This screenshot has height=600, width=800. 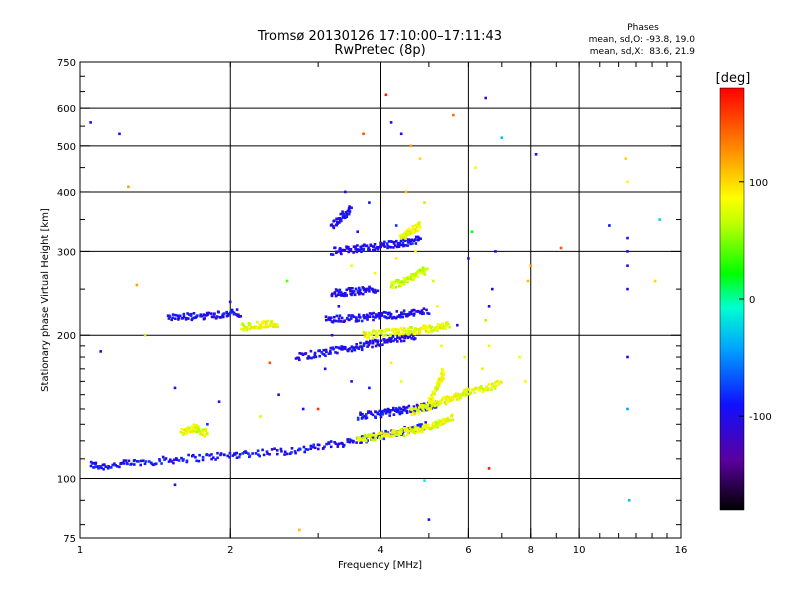 I want to click on colorbar-tick-label: 100, so click(x=758, y=183).